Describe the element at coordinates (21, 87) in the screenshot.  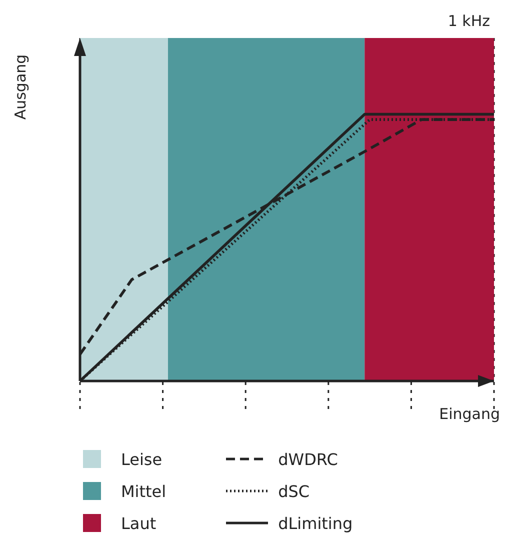
I see `y-axis-title: Ausgang` at that location.